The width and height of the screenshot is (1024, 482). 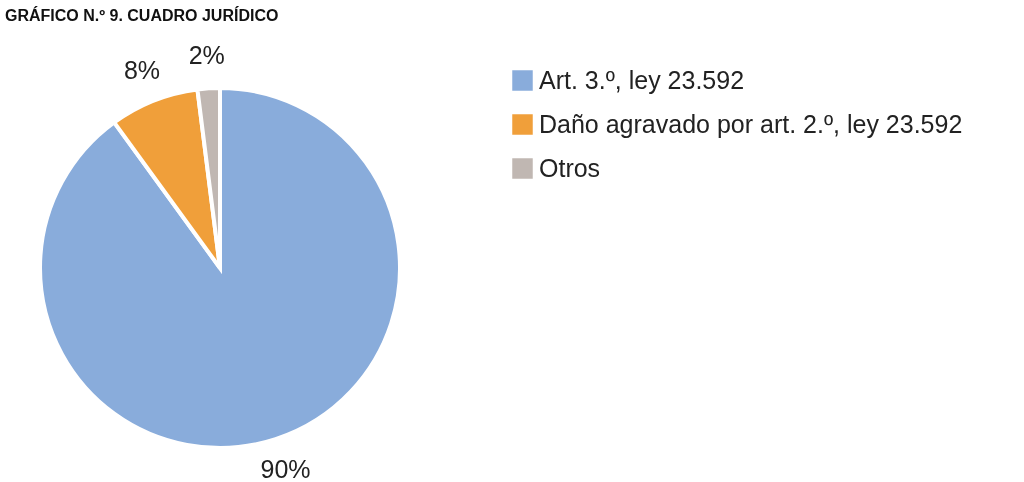 I want to click on chart-title: GRÁFICO N.º 9. CUADRO JURÍDICO, so click(x=142, y=15).